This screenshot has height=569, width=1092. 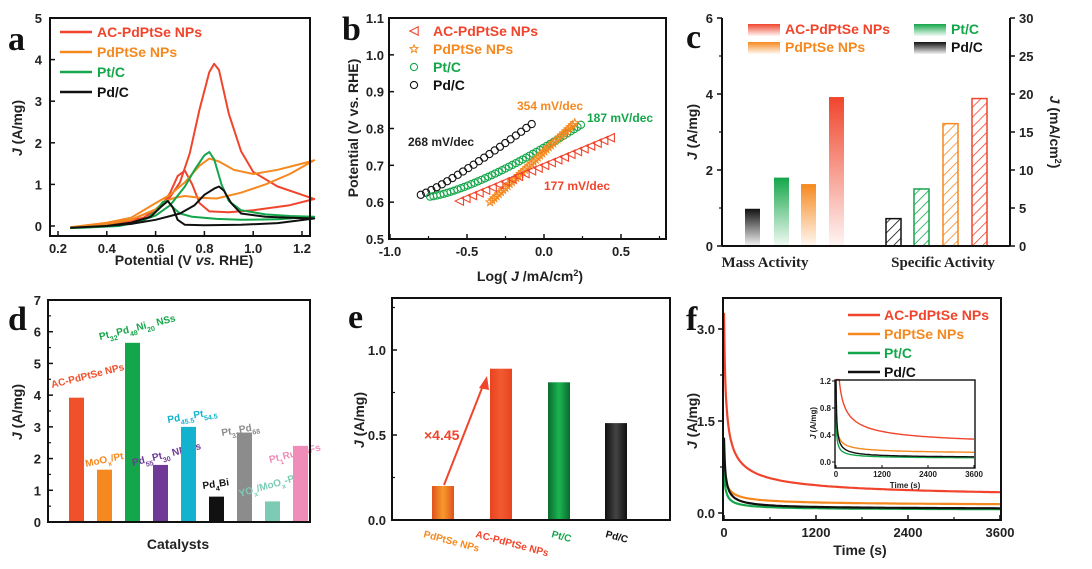 What do you see at coordinates (706, 421) in the screenshot?
I see `y-tick-label: 1.5` at bounding box center [706, 421].